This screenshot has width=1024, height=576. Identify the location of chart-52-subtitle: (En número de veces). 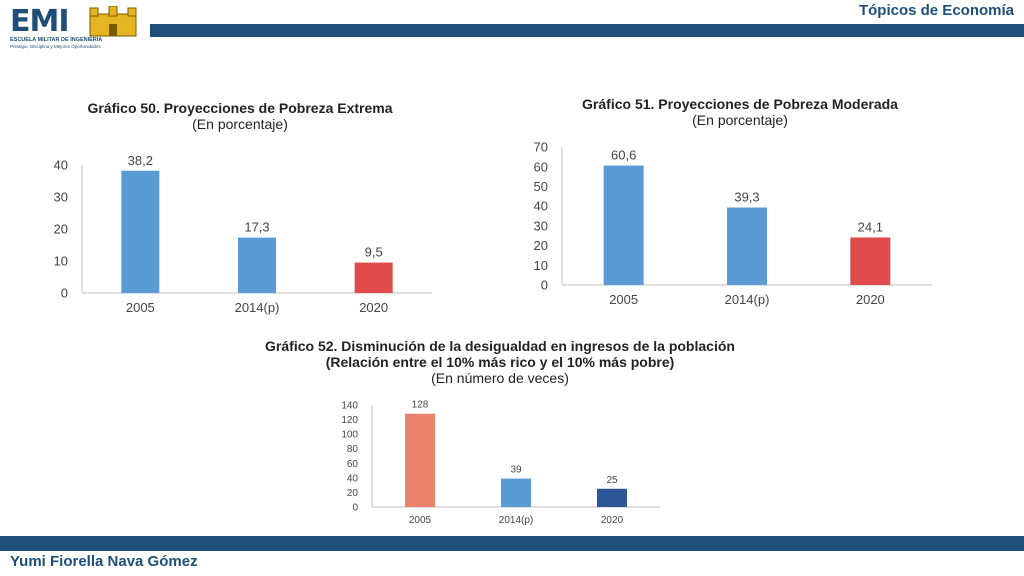
(500, 378).